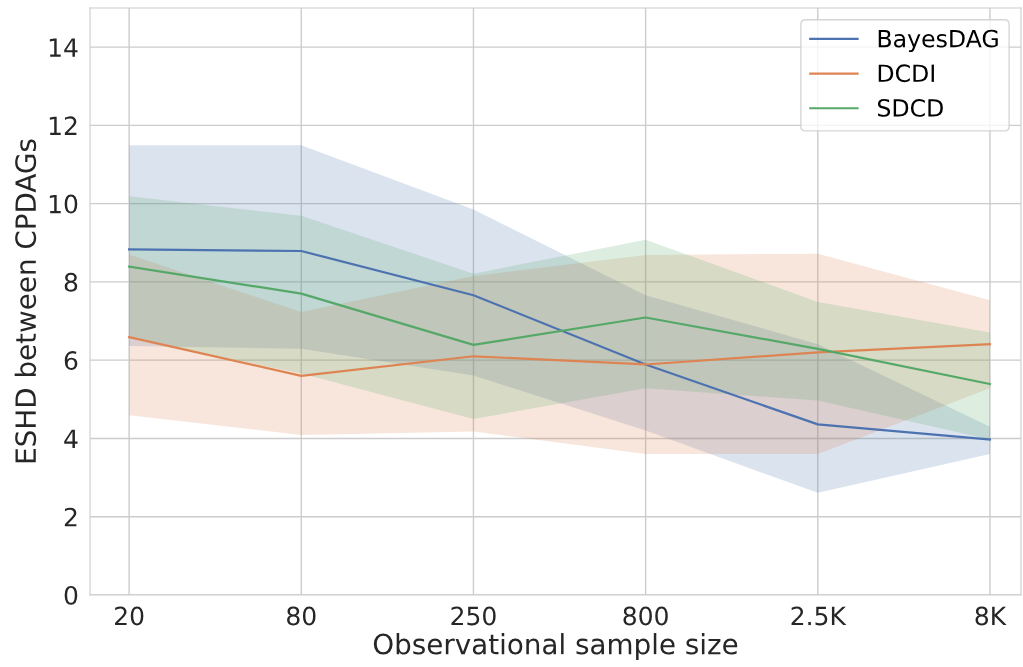 The height and width of the screenshot is (667, 1023). I want to click on x-tick-label: 20, so click(129, 616).